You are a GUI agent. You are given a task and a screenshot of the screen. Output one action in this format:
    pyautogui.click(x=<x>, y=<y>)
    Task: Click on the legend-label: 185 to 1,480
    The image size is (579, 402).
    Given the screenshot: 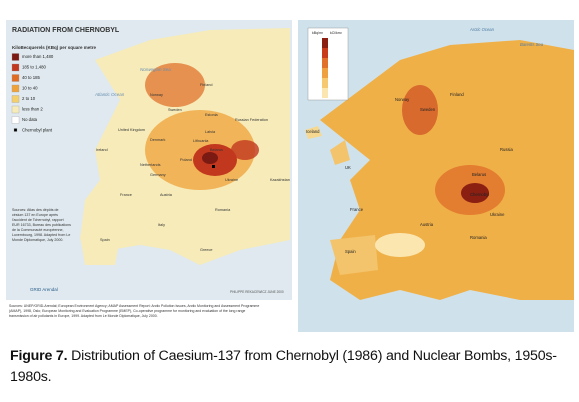 What is the action you would take?
    pyautogui.click(x=34, y=67)
    